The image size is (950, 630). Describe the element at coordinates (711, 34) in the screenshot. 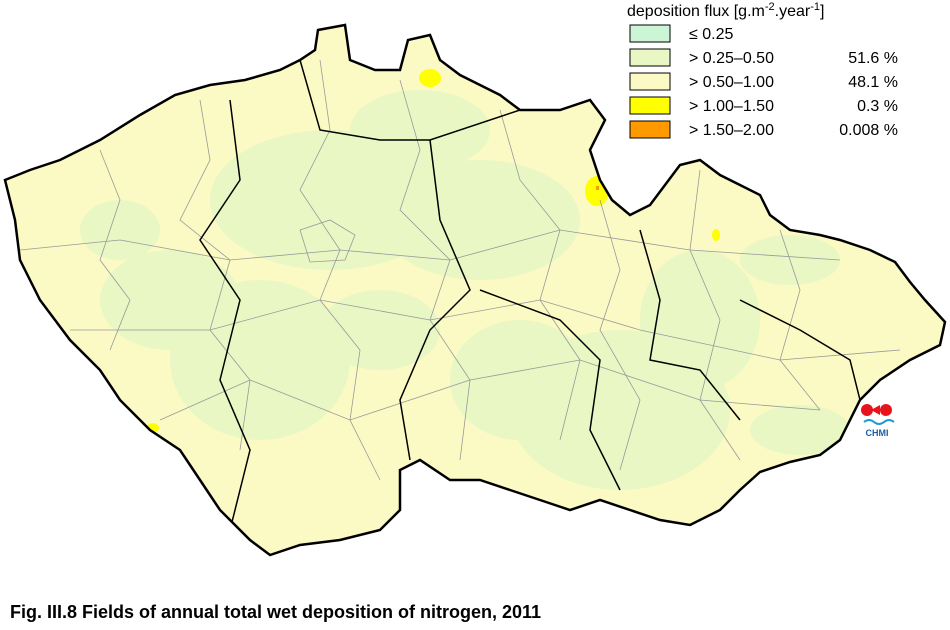

I see `legend-label: ≤ 0.25` at that location.